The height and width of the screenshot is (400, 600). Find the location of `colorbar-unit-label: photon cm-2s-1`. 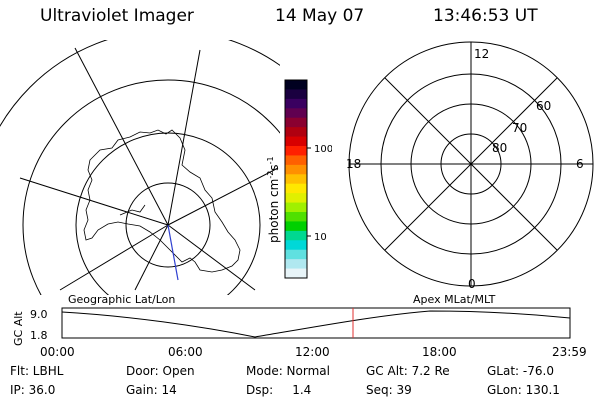

colorbar-unit-label: photon cm-2s-1 is located at coordinates (273, 199).